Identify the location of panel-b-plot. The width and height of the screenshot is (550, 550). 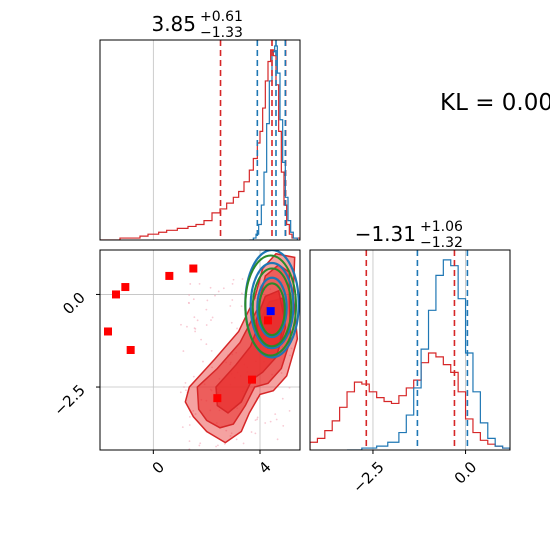
(202, 351).